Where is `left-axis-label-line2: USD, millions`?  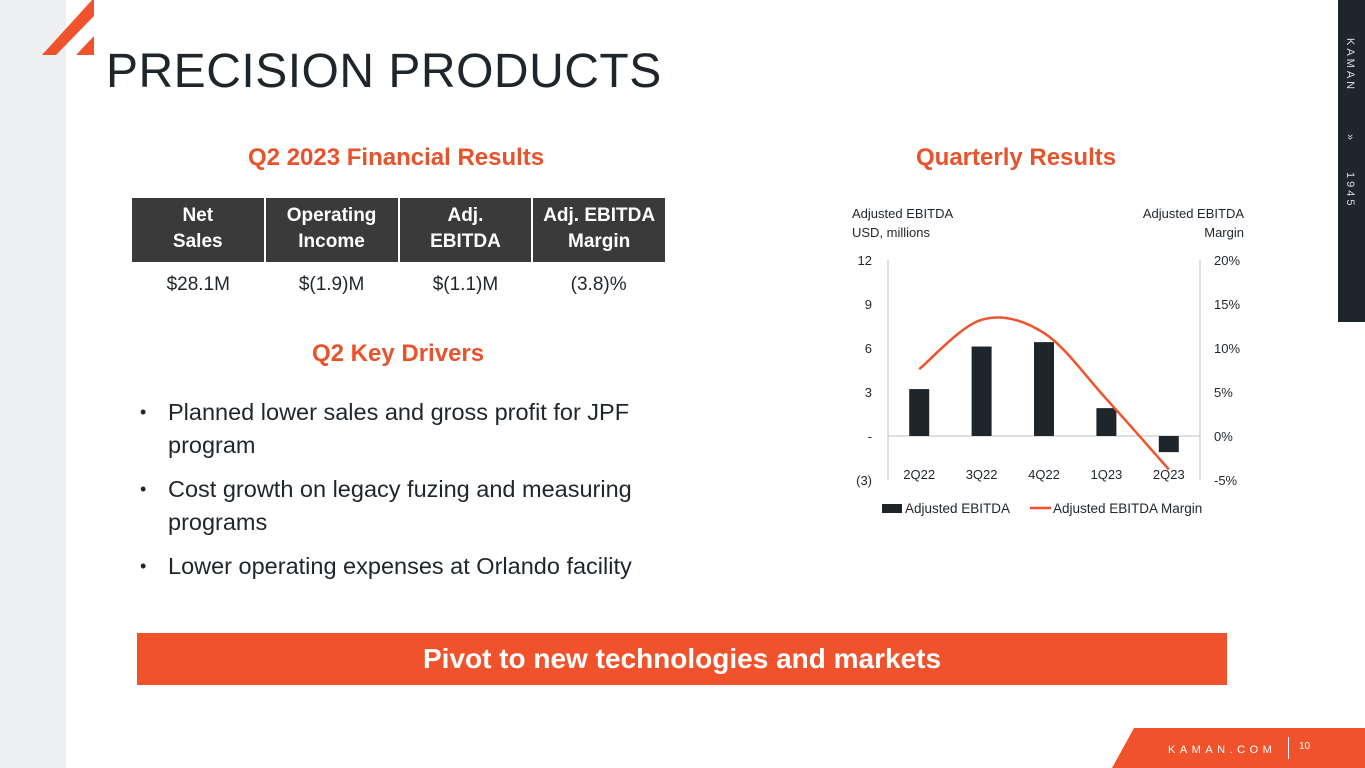
left-axis-label-line2: USD, millions is located at coordinates (891, 232).